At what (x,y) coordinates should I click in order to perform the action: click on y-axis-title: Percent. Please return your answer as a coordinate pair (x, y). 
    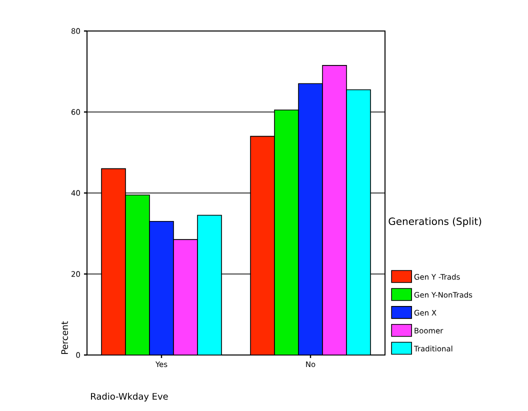
    Looking at the image, I should click on (64, 337).